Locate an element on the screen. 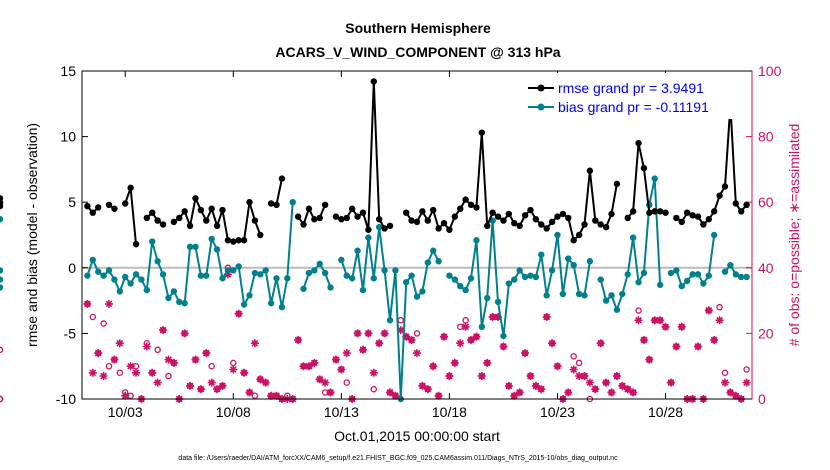  legend-marker-rmse is located at coordinates (541, 88).